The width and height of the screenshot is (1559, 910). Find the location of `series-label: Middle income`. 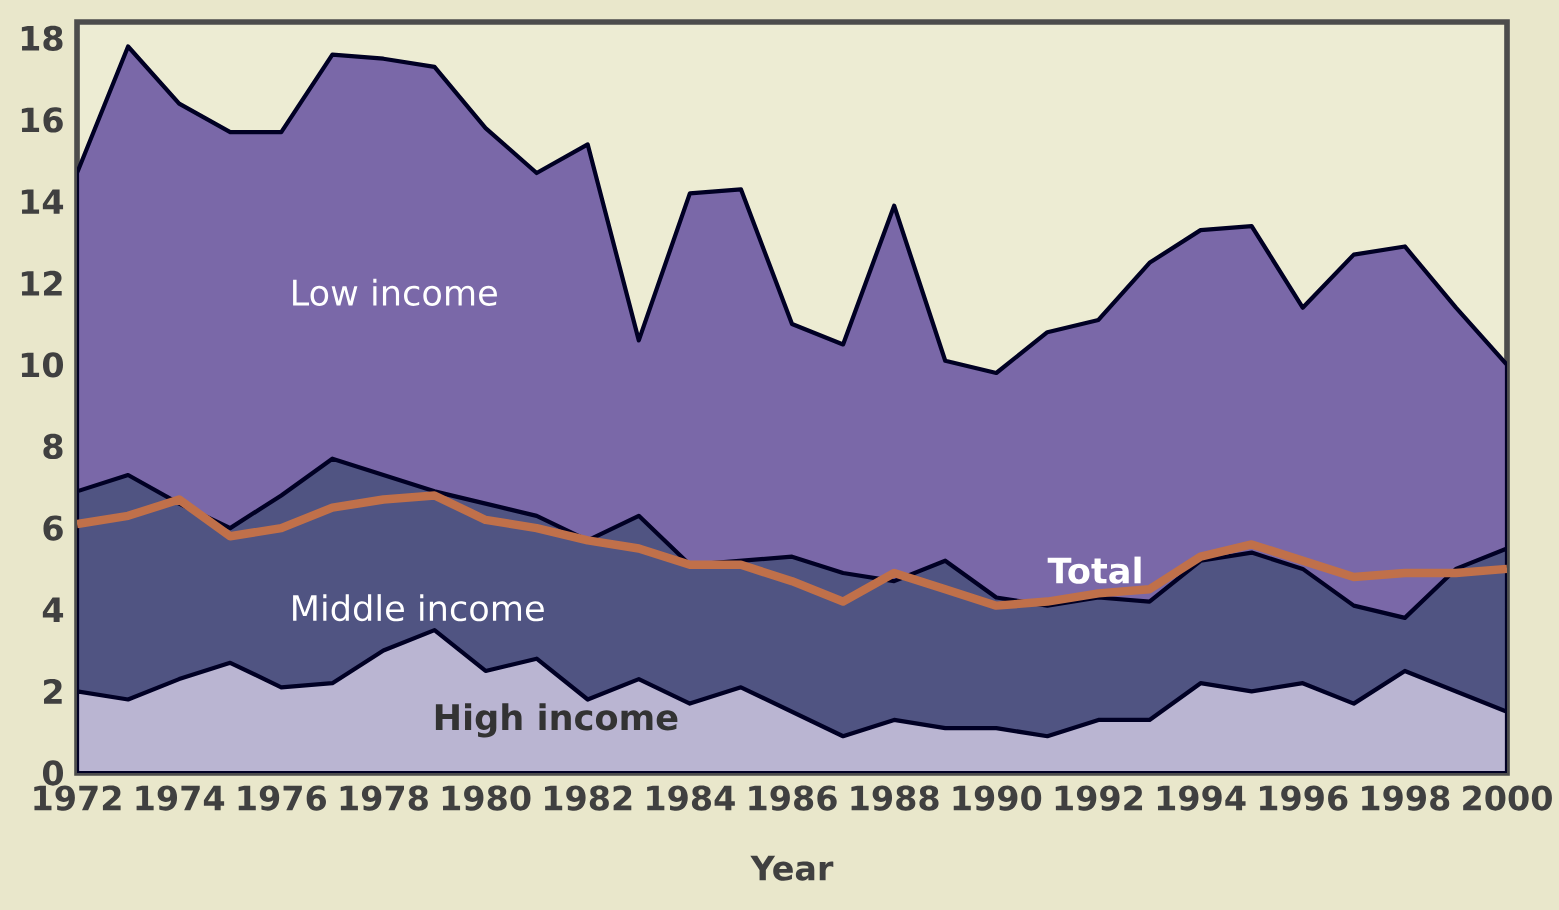

series-label: Middle income is located at coordinates (418, 608).